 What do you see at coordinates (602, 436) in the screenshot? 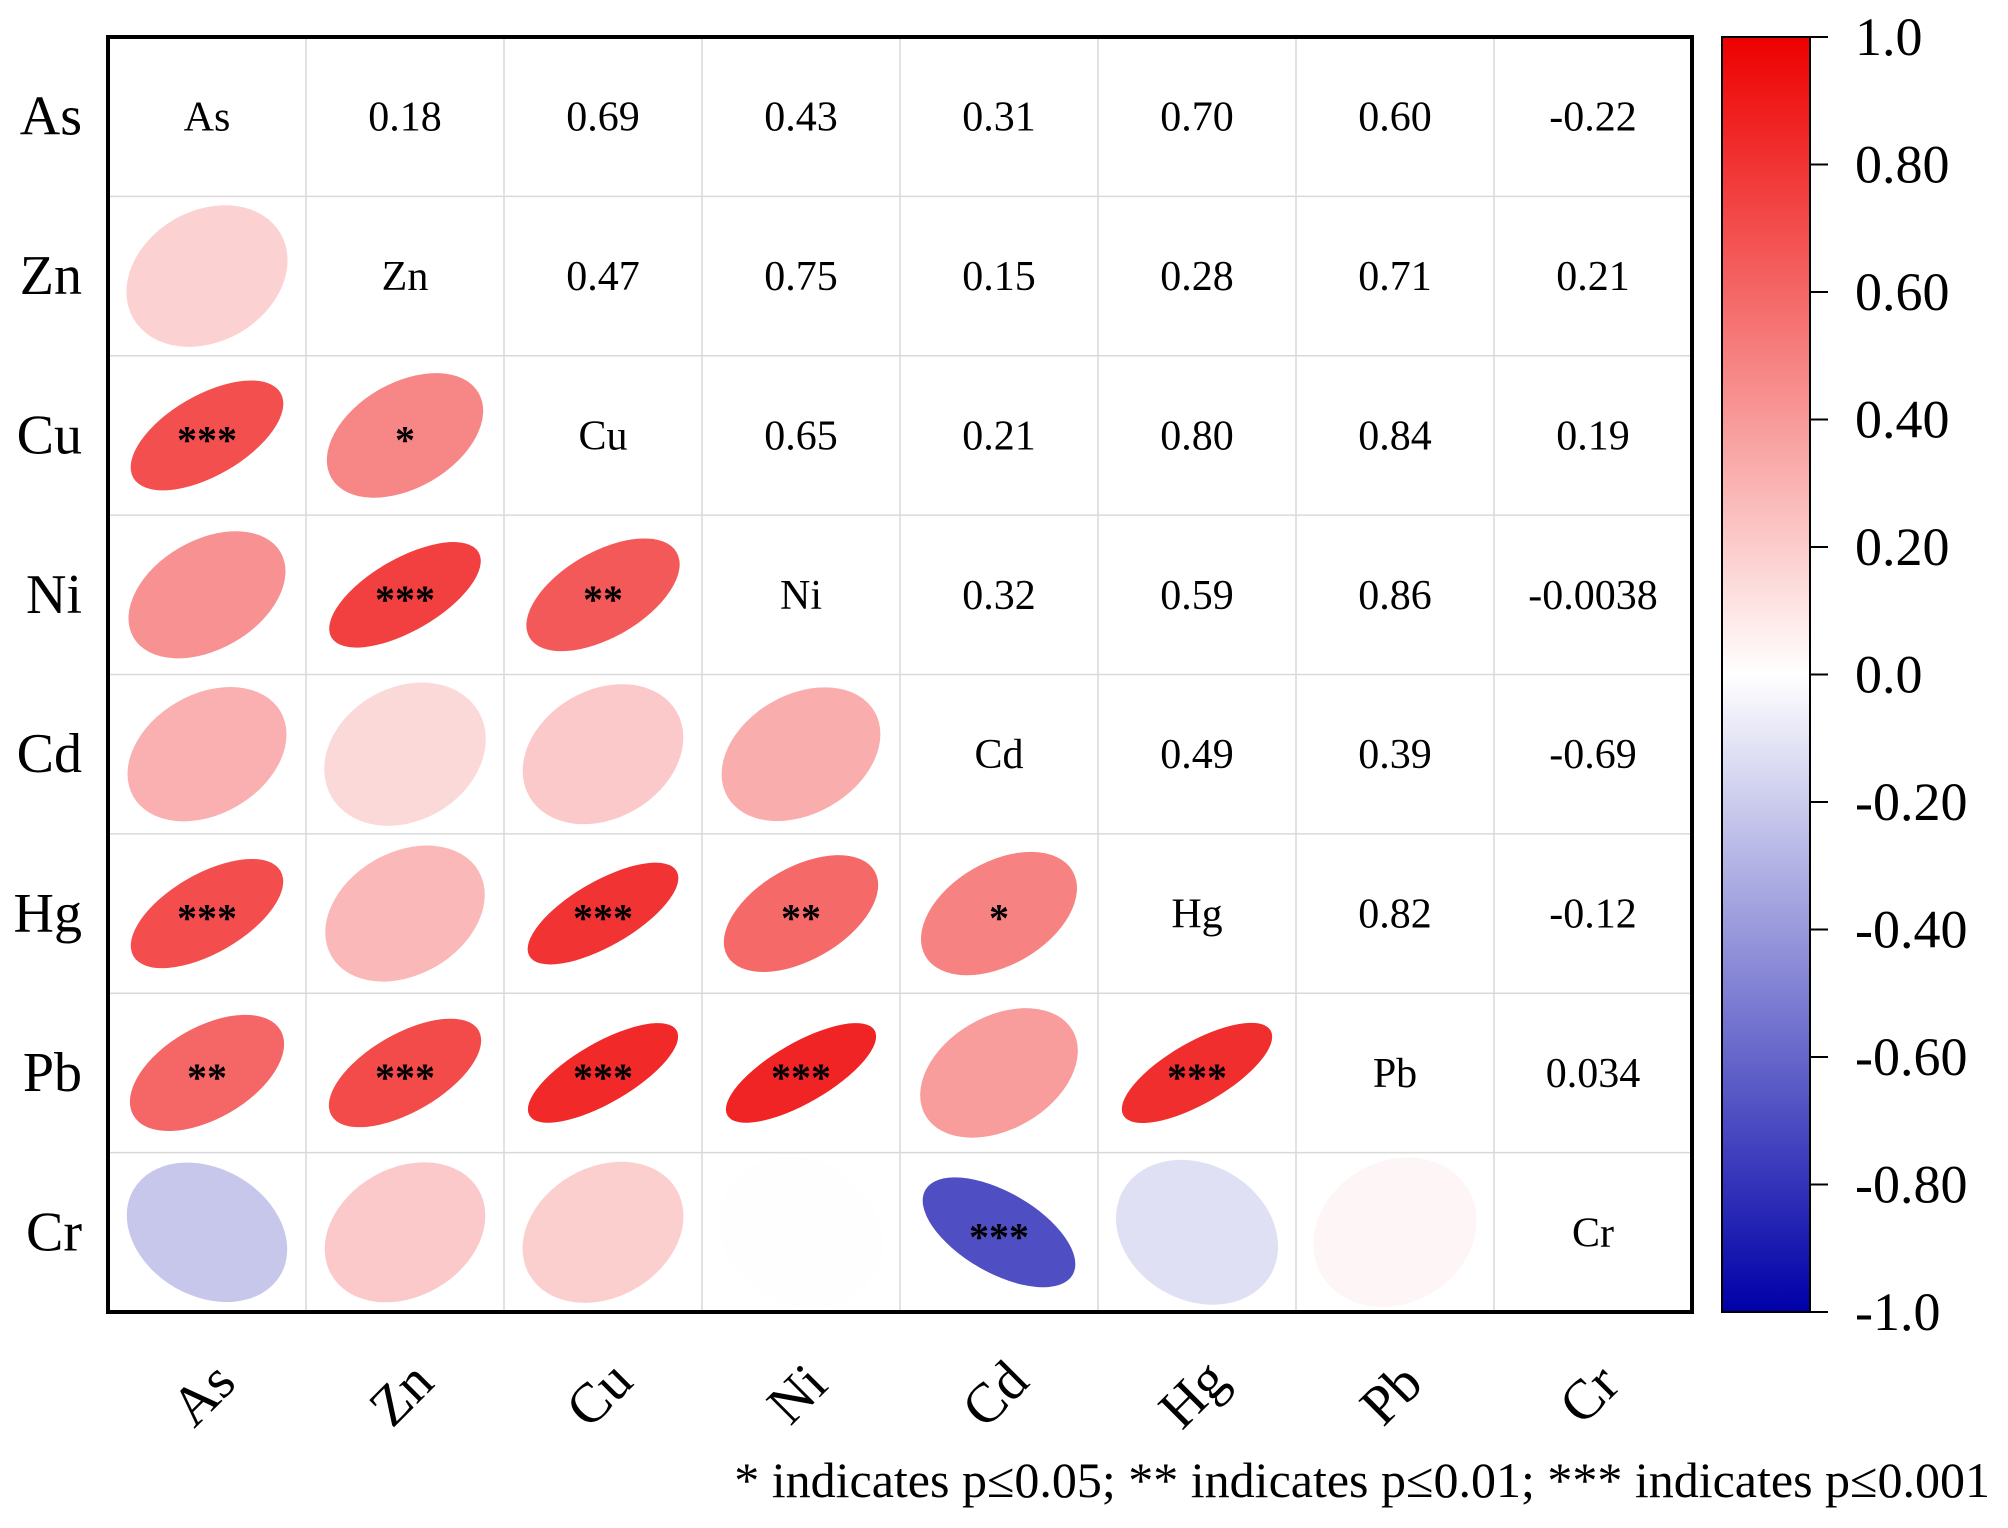
I see `diagonal-label: Cu` at bounding box center [602, 436].